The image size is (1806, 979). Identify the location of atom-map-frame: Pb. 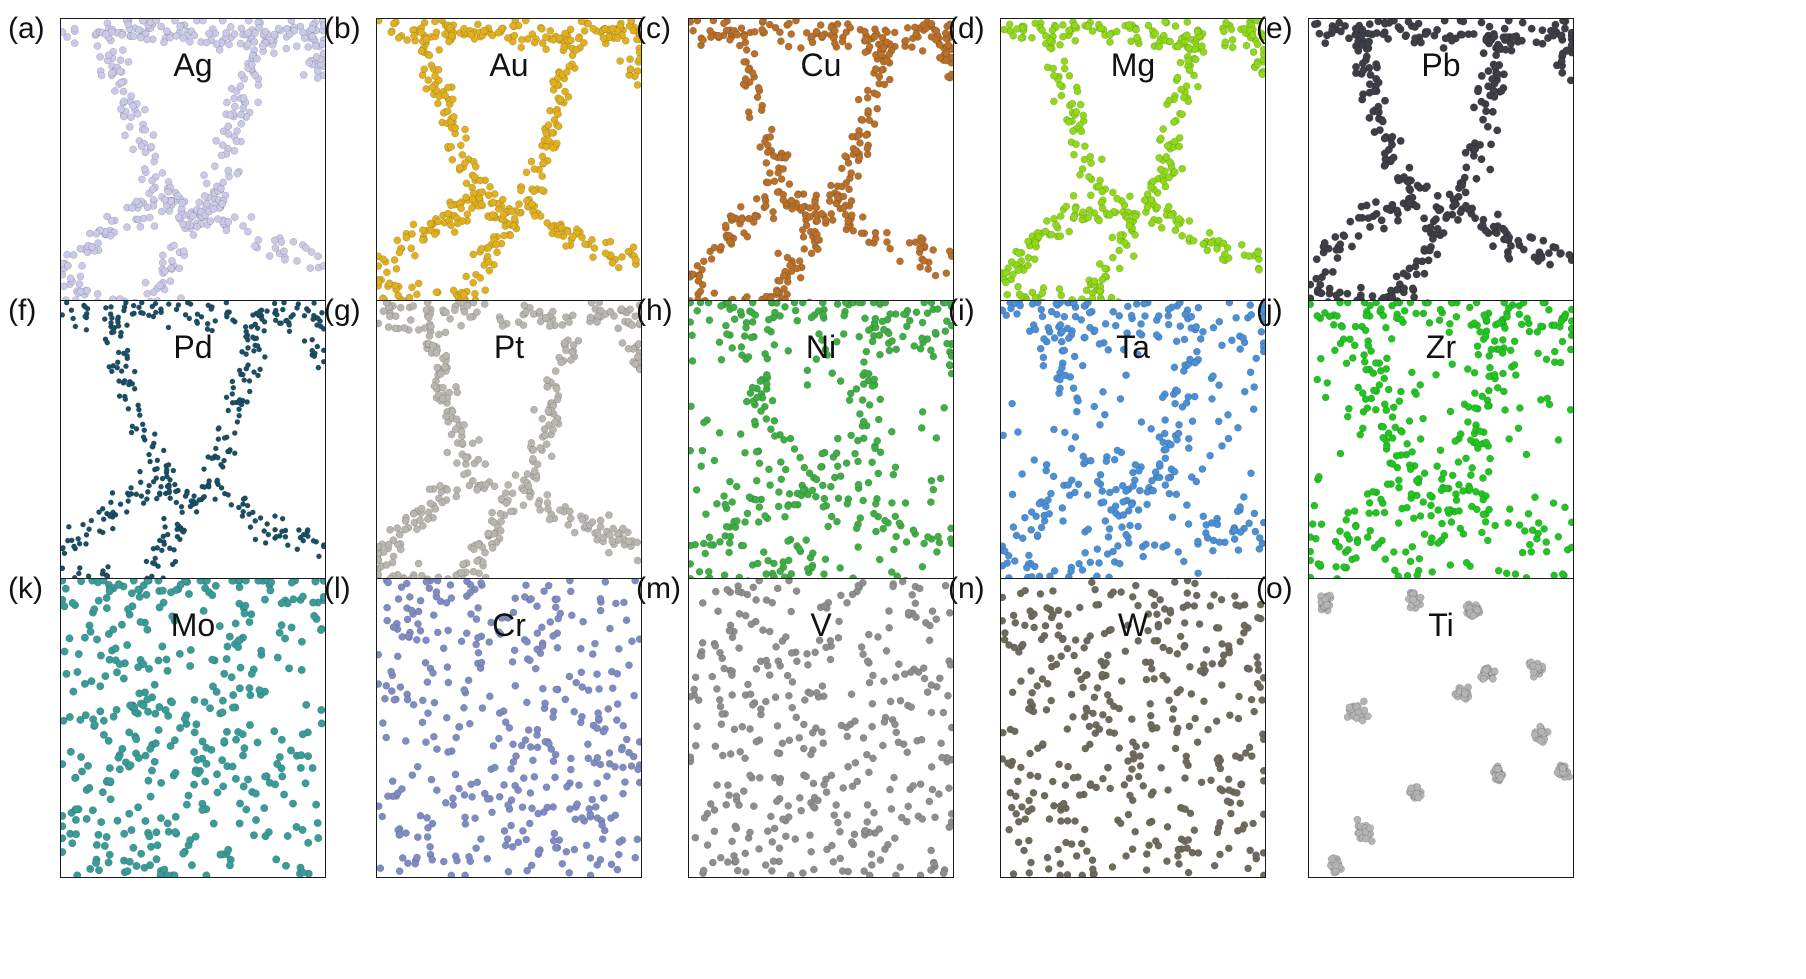
(1441, 168).